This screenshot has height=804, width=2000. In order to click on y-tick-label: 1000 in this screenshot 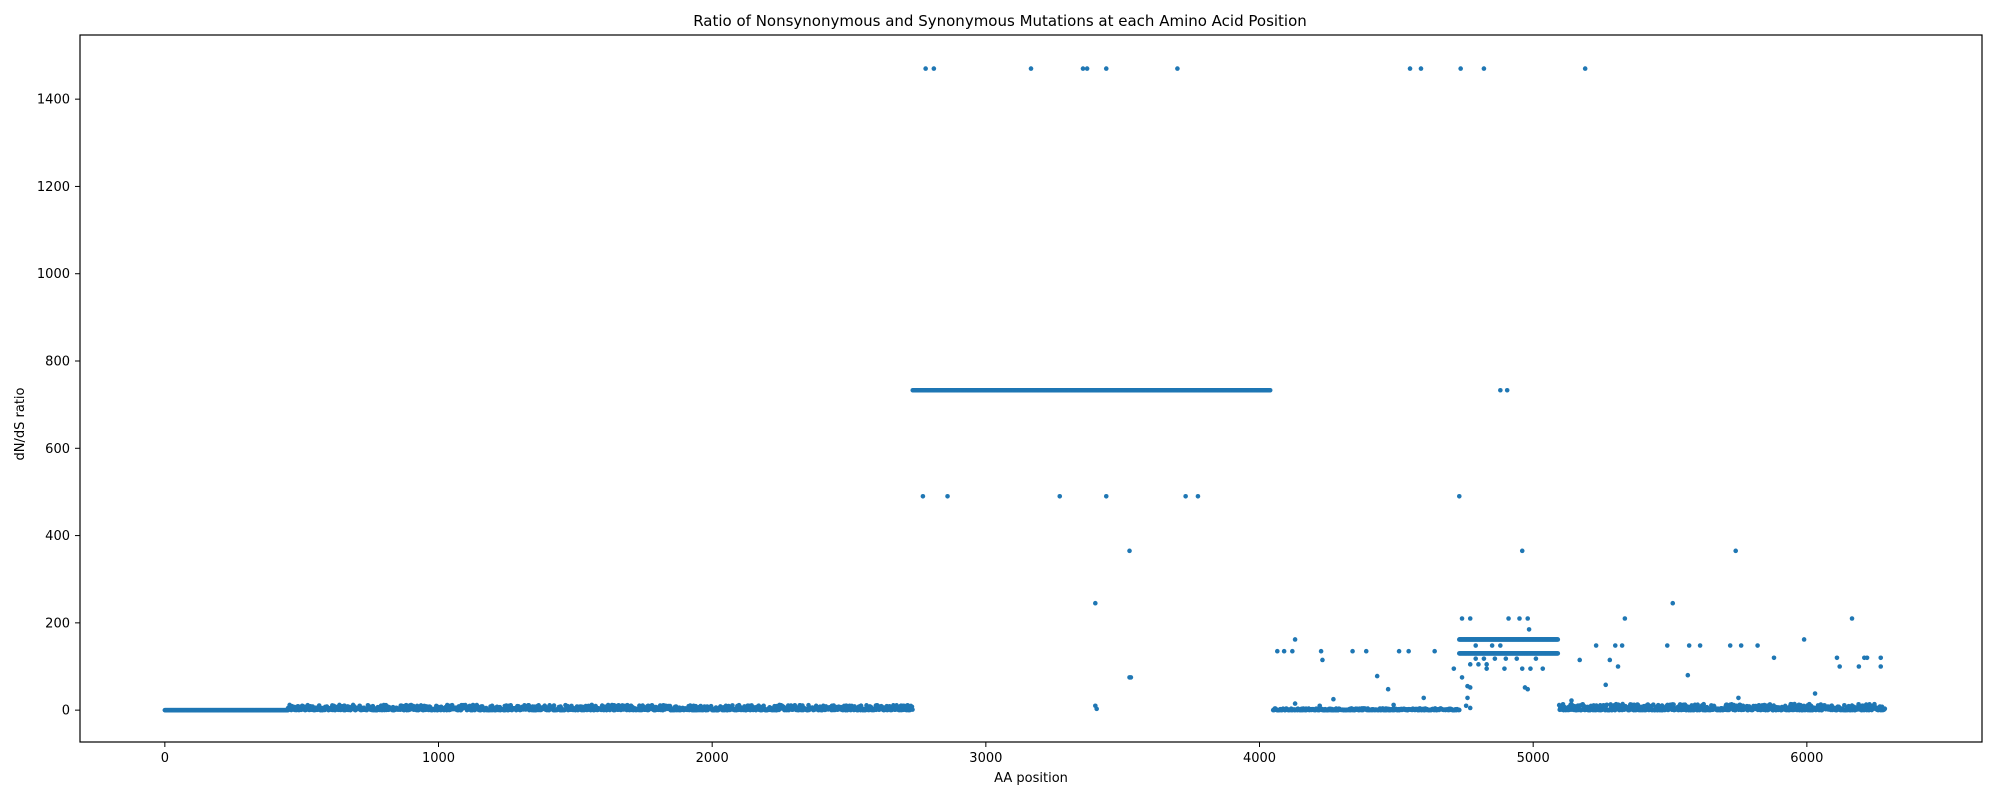, I will do `click(53, 274)`.